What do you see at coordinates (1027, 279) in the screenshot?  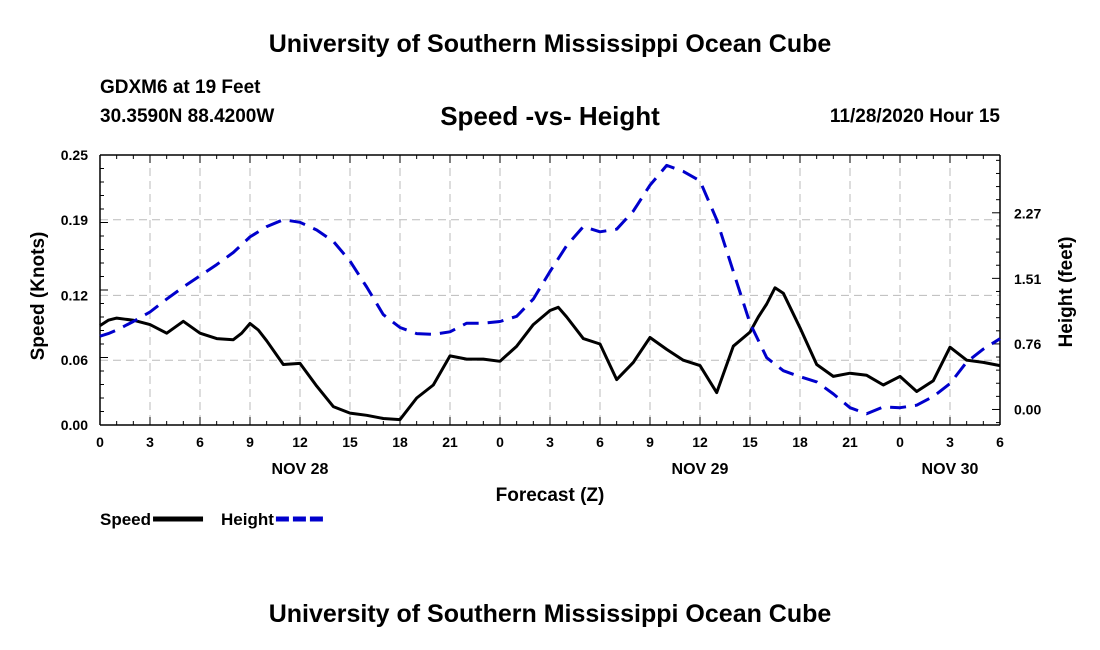 I see `y2-tick-label: 1.51` at bounding box center [1027, 279].